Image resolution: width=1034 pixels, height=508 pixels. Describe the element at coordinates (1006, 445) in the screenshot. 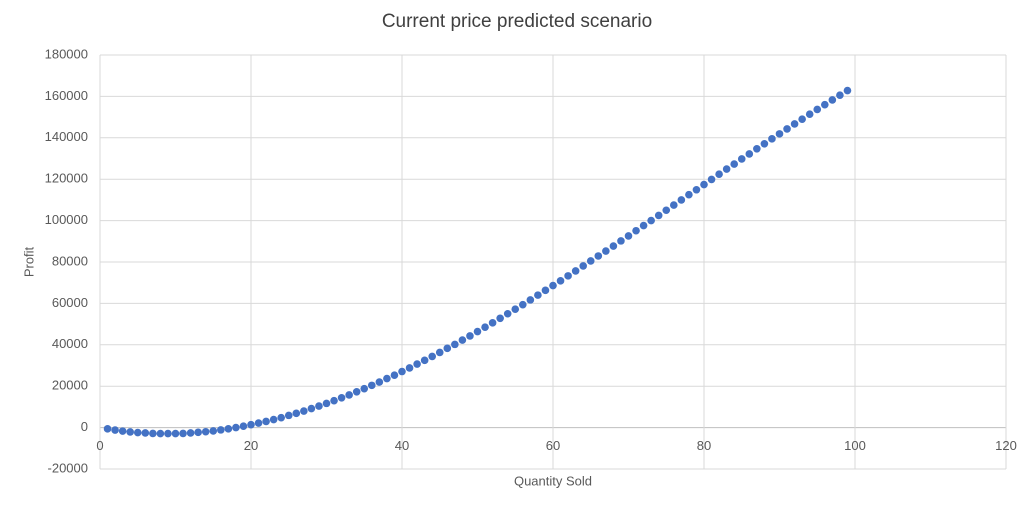

I see `x-tick-label: 120` at that location.